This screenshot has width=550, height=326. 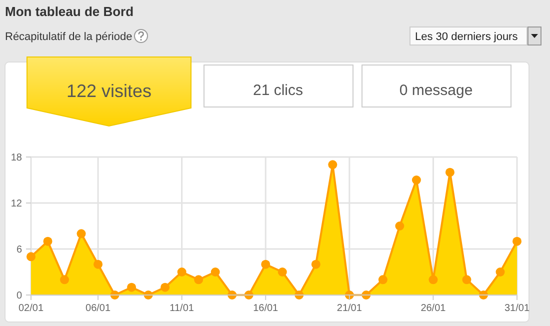 I want to click on y-tick-label: 18, so click(x=16, y=158).